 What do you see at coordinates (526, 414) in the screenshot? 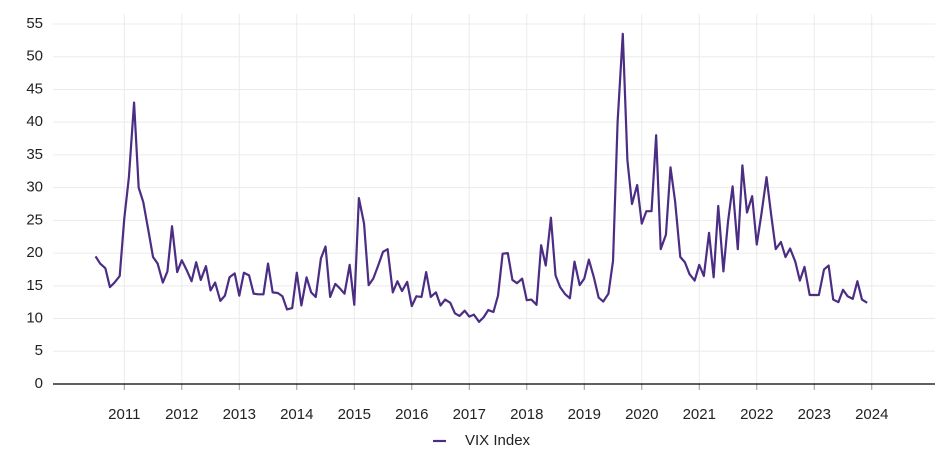
I see `x-tick-label: 2018` at bounding box center [526, 414].